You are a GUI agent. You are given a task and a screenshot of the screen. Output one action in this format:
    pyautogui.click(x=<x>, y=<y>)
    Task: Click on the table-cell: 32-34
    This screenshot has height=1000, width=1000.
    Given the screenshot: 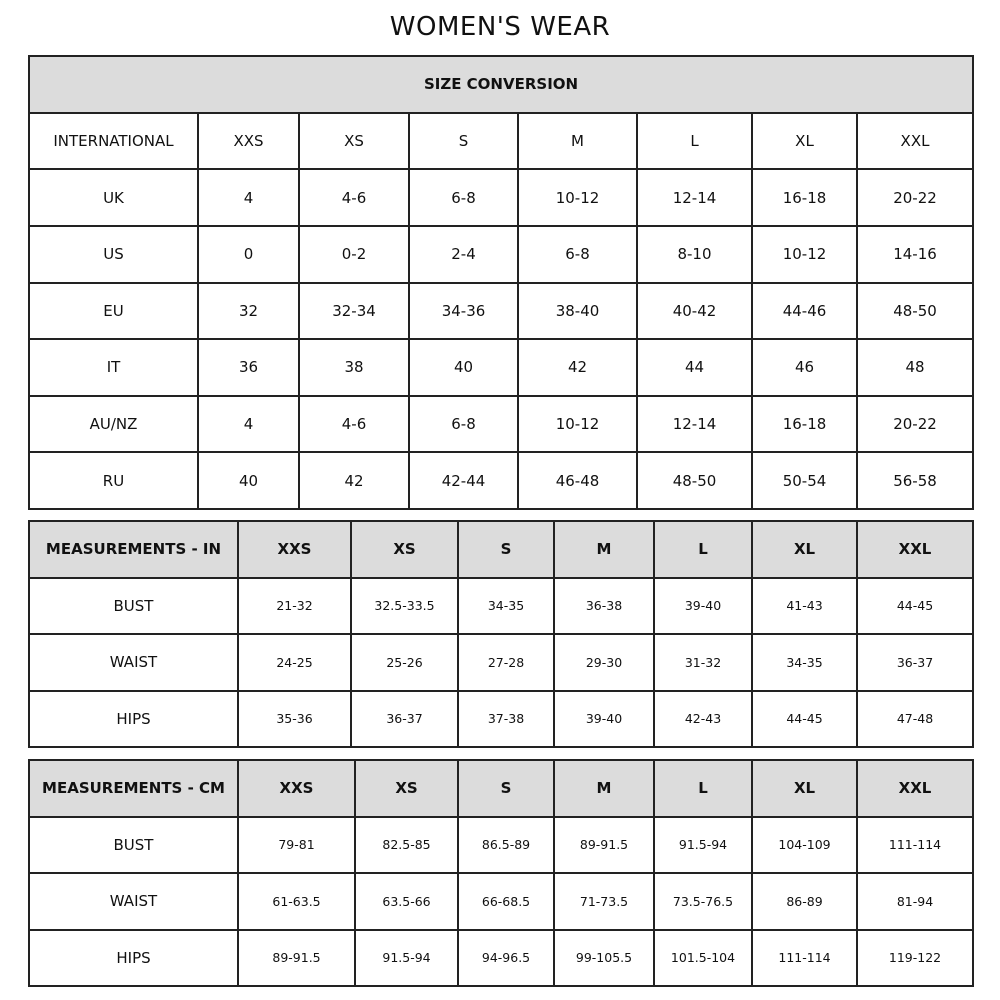 What is the action you would take?
    pyautogui.click(x=354, y=311)
    